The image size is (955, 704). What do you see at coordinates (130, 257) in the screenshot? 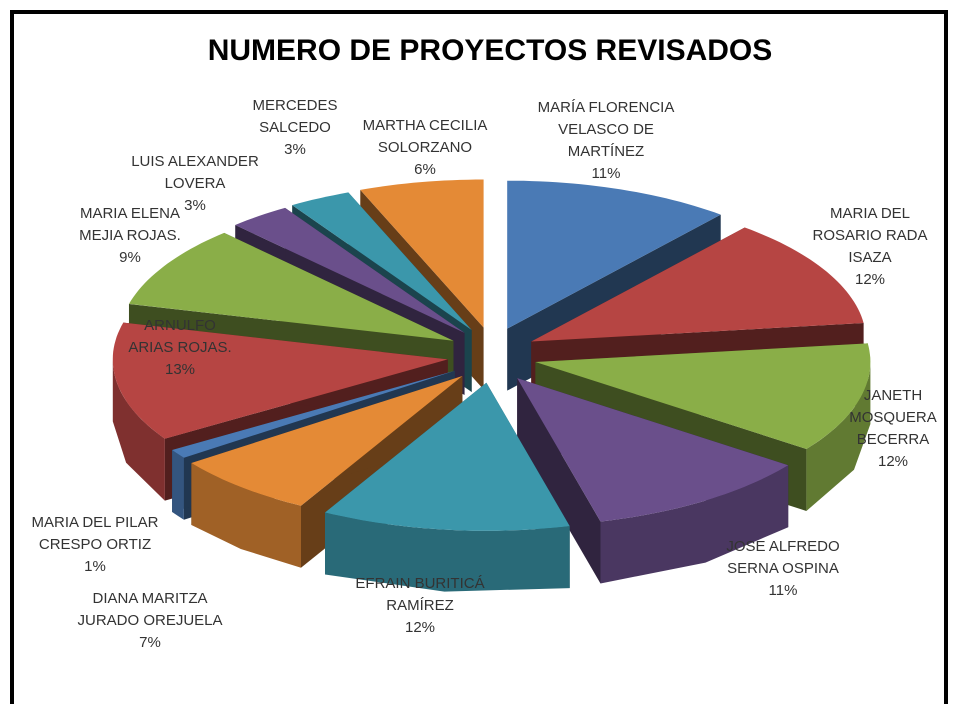
I see `label-value: 9%` at bounding box center [130, 257].